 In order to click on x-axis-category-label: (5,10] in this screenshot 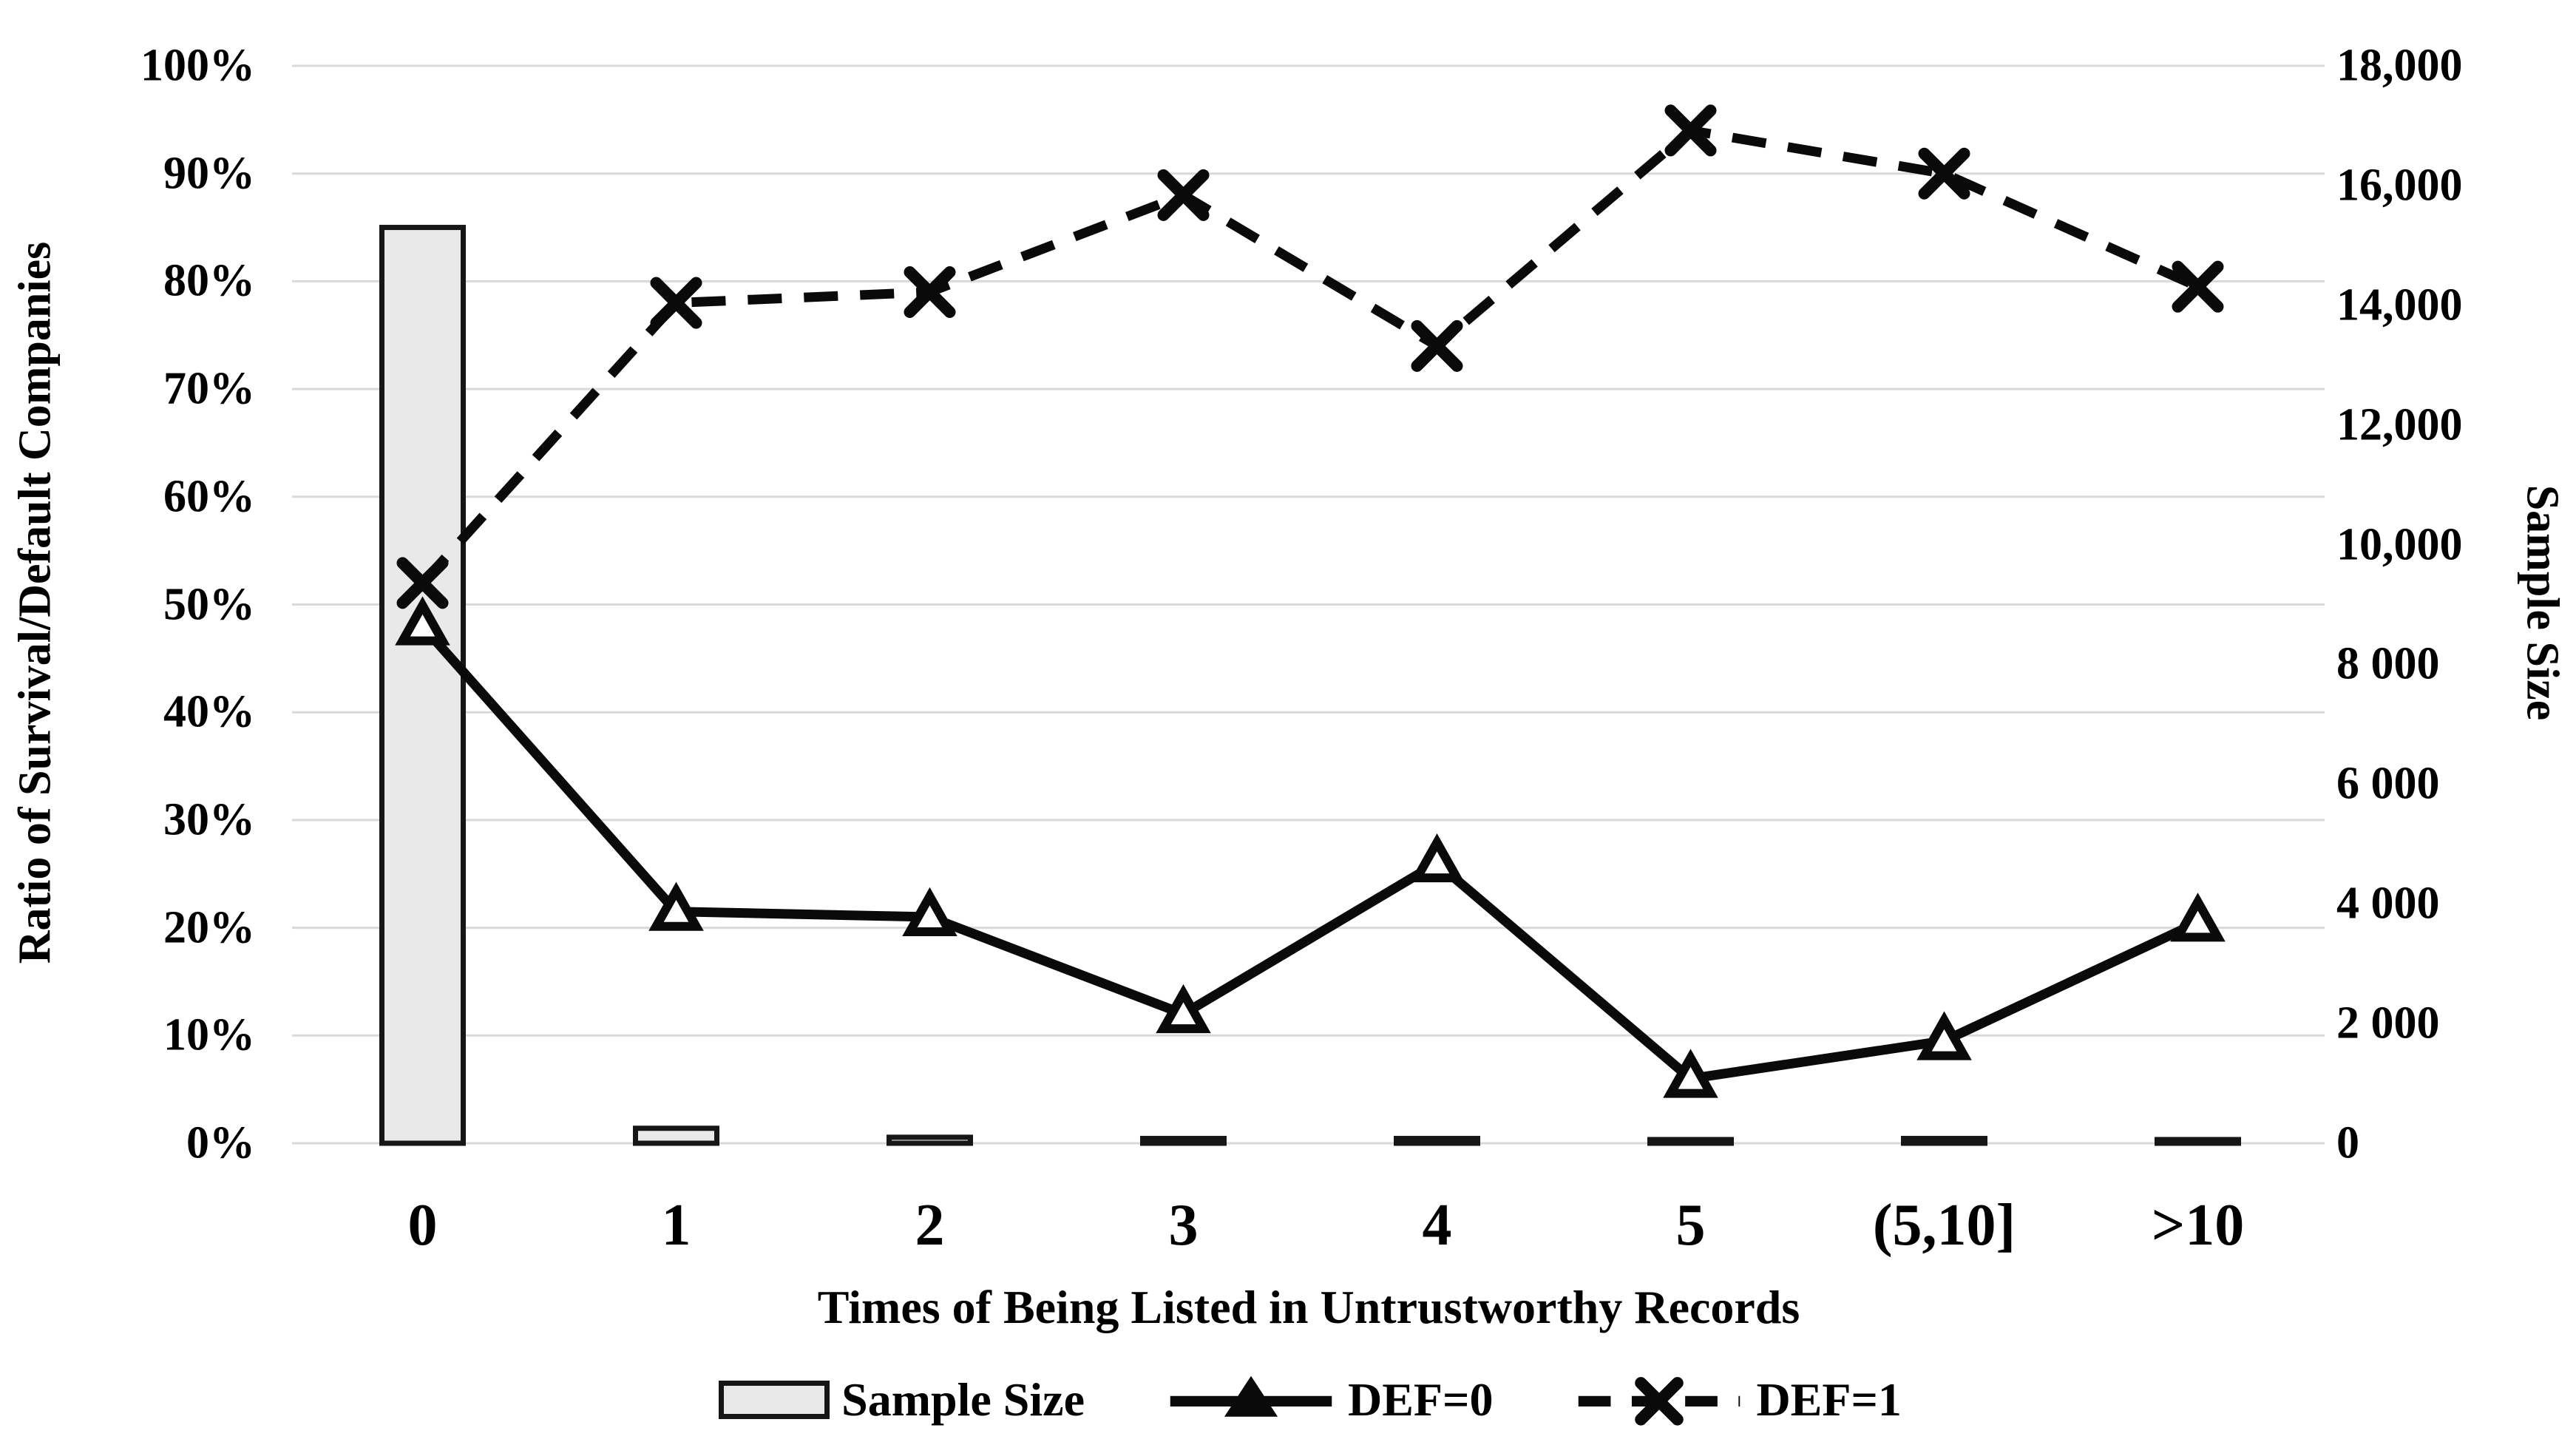, I will do `click(1944, 1225)`.